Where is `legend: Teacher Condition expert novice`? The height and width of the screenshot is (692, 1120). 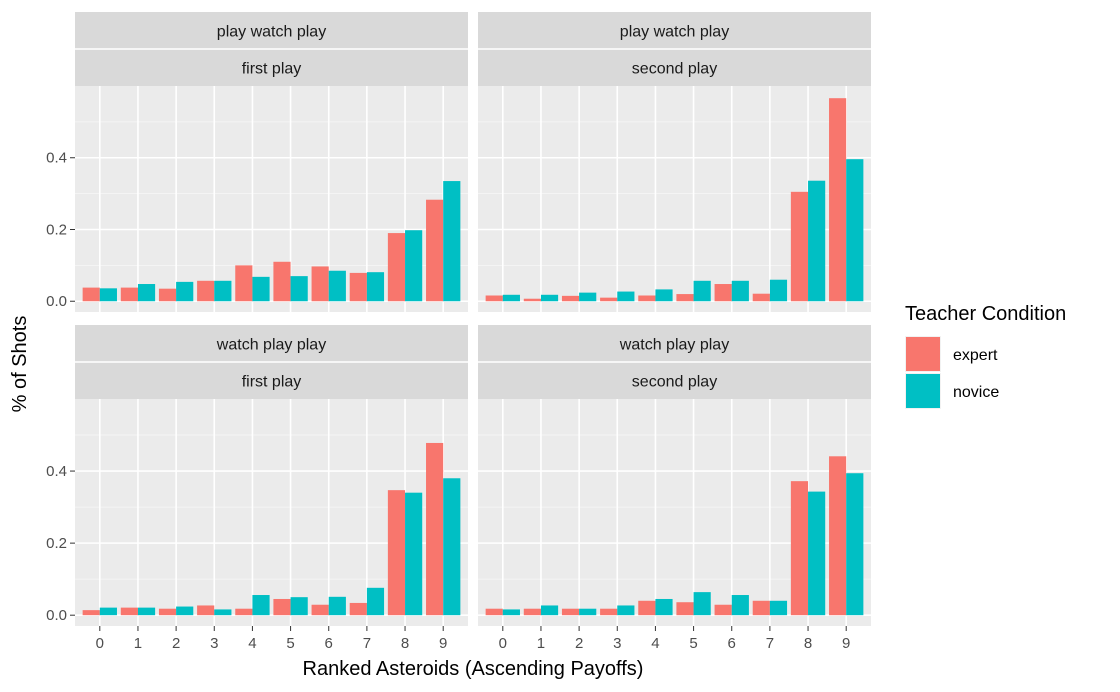 legend: Teacher Condition expert novice is located at coordinates (985, 356).